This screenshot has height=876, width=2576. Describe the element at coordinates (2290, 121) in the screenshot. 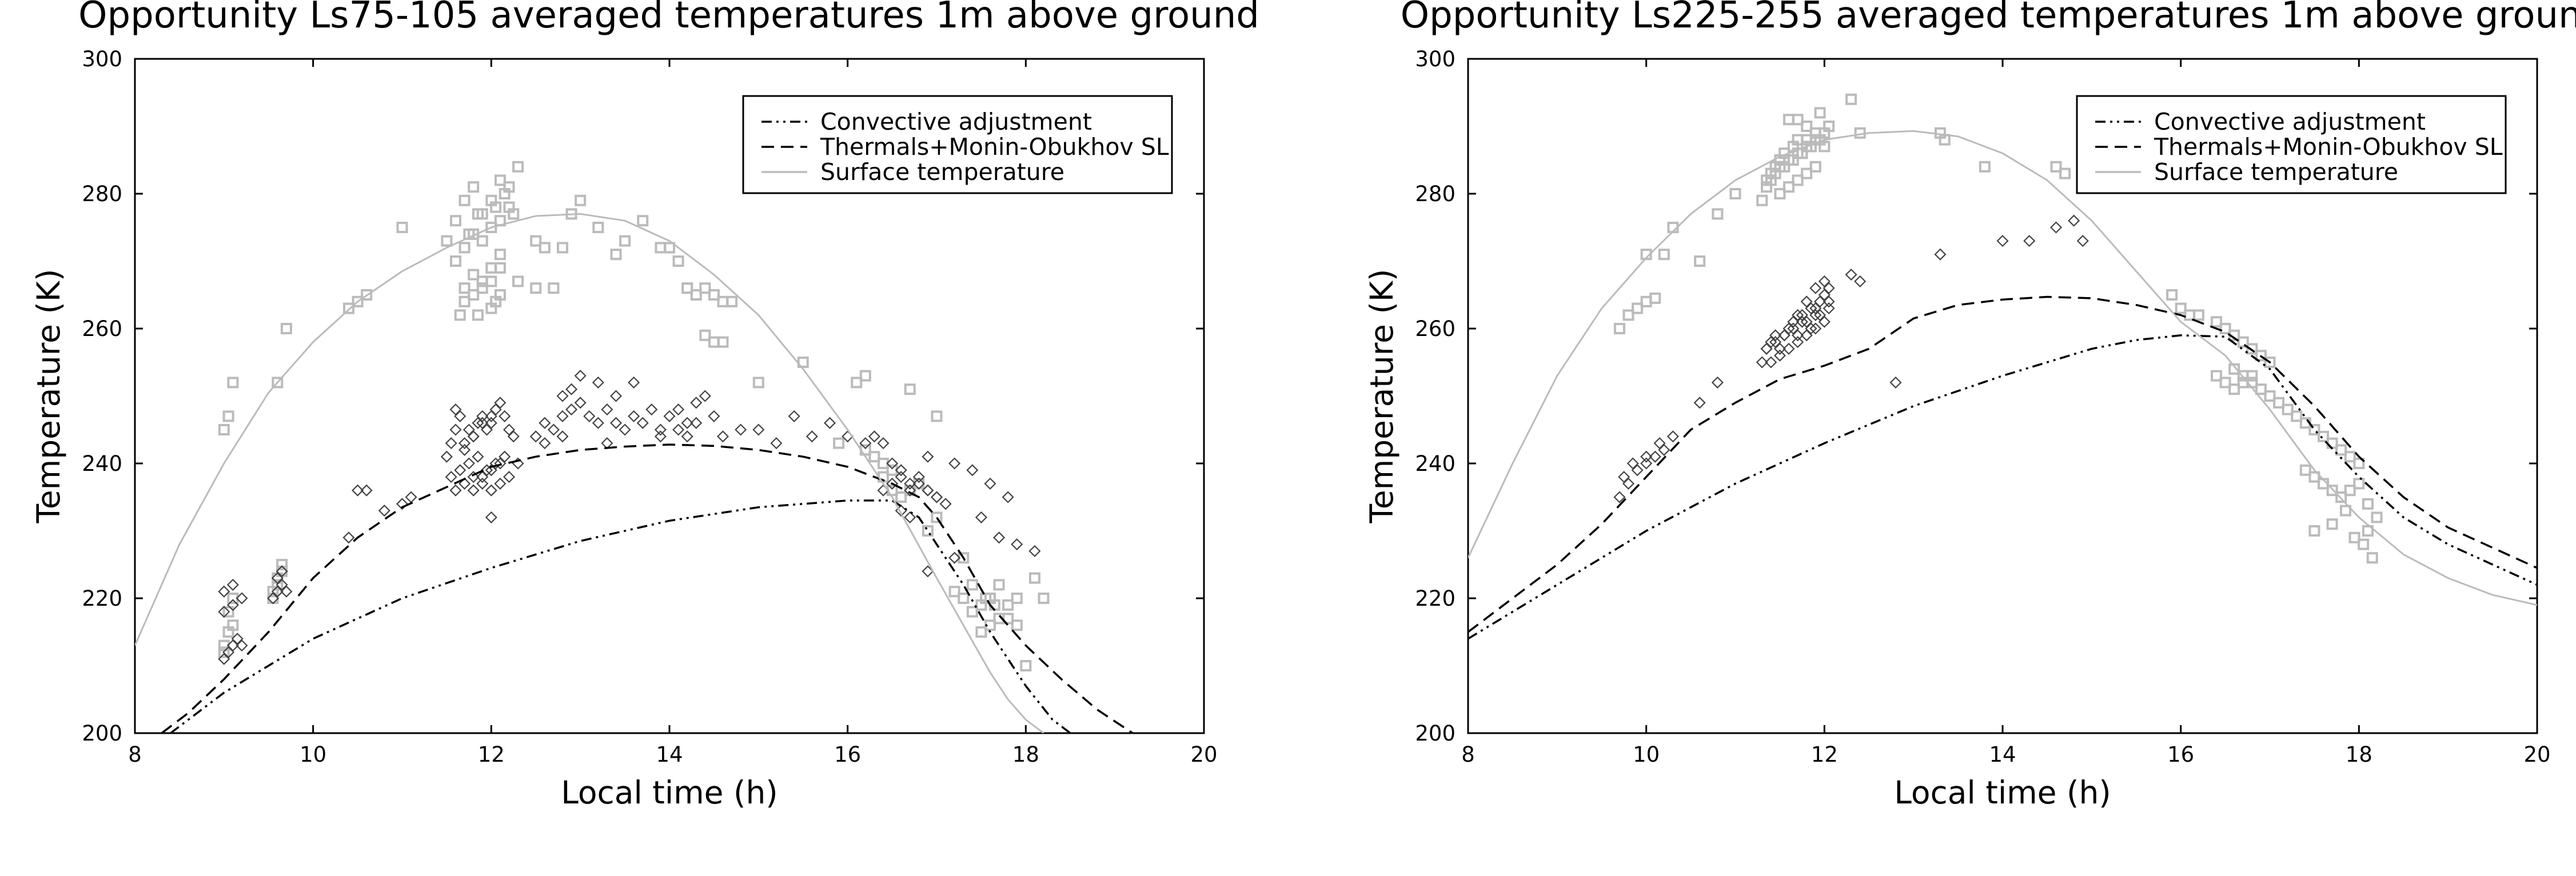

I see `legend-label: Convective adjustment` at that location.